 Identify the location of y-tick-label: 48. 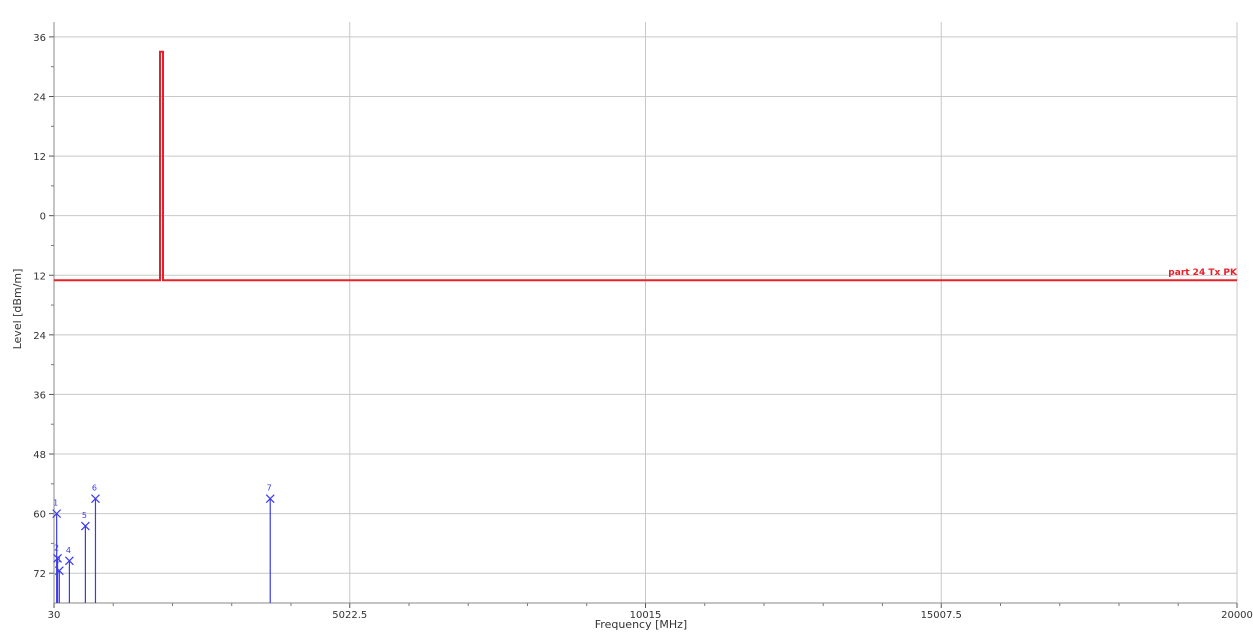
(39, 455).